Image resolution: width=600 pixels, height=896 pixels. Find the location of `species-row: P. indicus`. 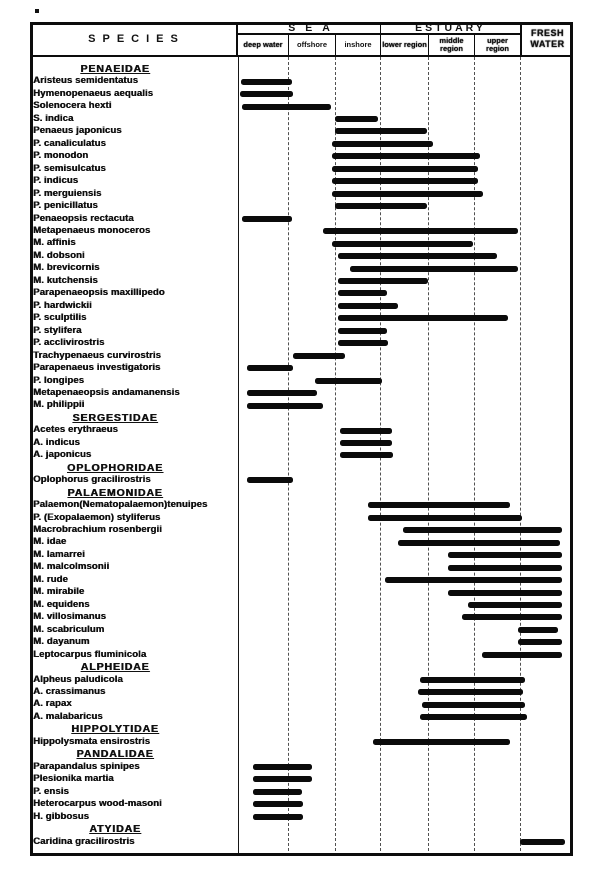

species-row: P. indicus is located at coordinates (301, 181).